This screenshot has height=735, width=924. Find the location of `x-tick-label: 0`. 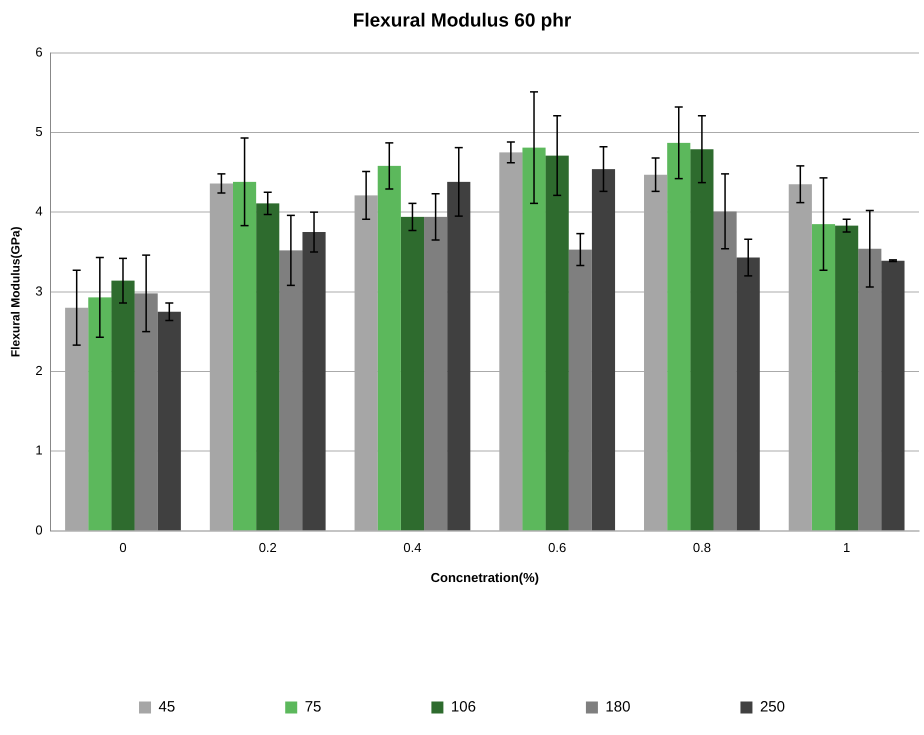

x-tick-label: 0 is located at coordinates (123, 548).